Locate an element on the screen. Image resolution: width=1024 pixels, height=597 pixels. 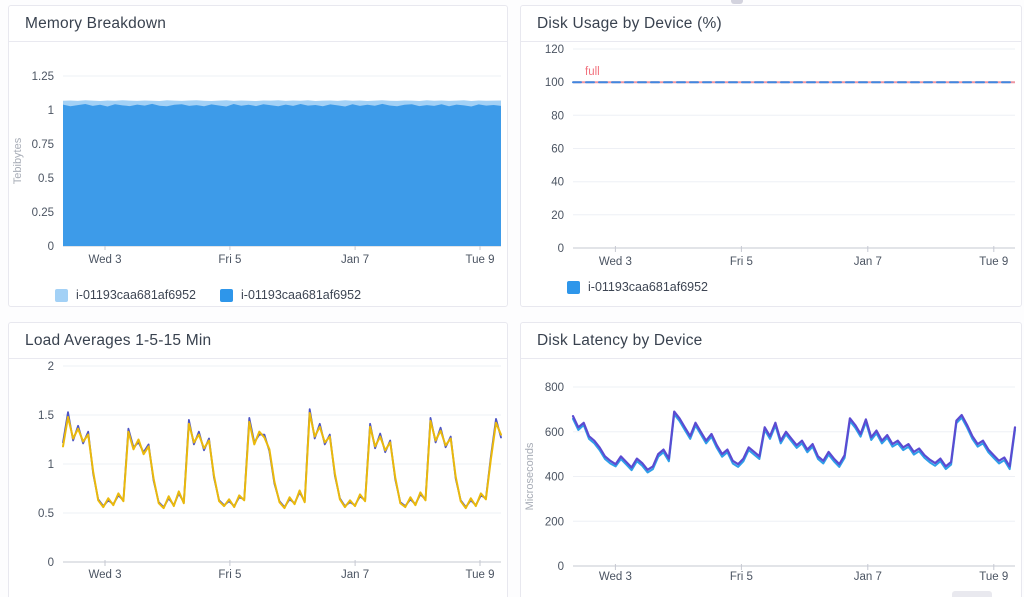
svg-text: 2 is located at coordinates (51, 367).